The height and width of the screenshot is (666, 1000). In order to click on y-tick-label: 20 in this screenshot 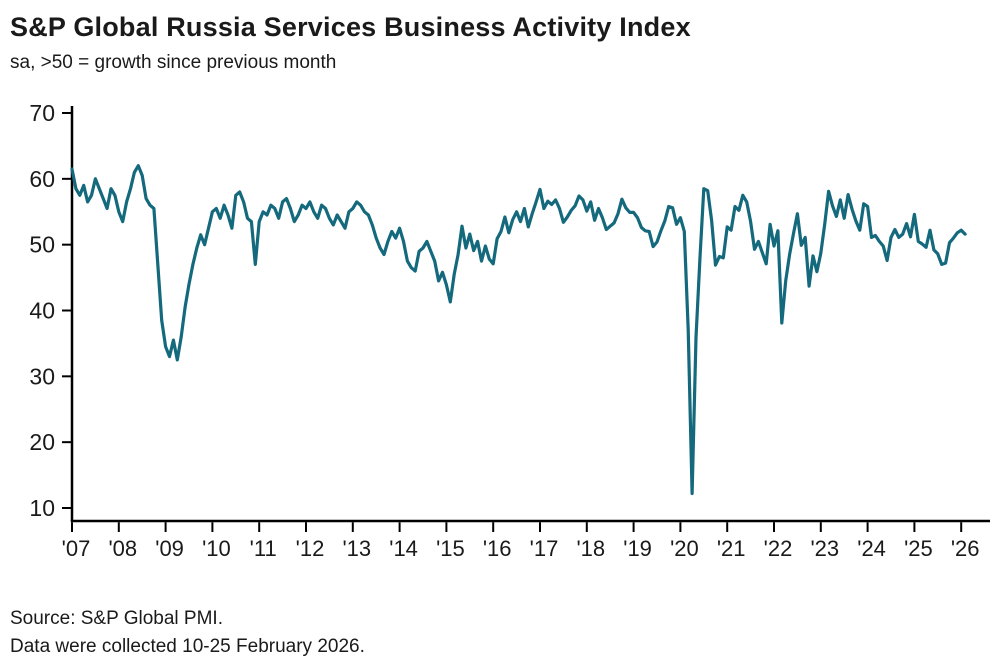, I will do `click(42, 442)`.